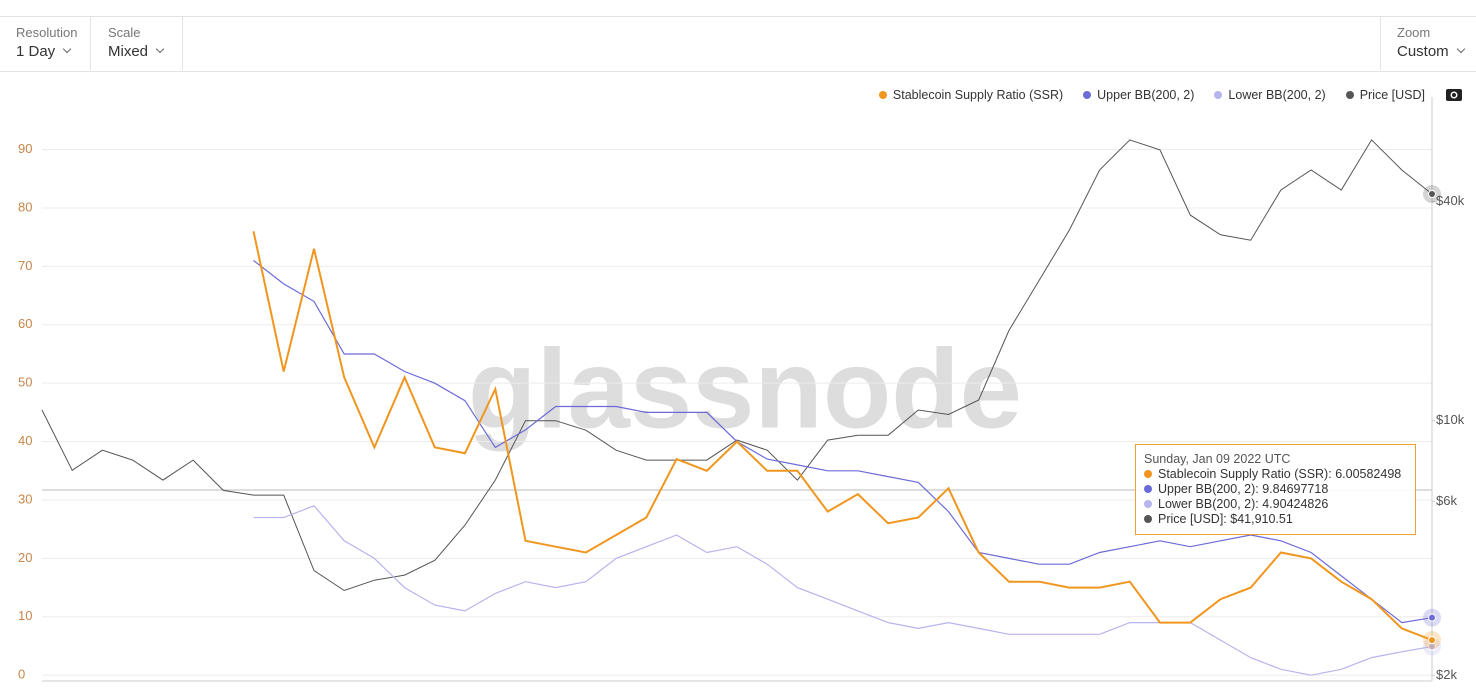  What do you see at coordinates (25, 557) in the screenshot?
I see `y-tick-label: 20` at bounding box center [25, 557].